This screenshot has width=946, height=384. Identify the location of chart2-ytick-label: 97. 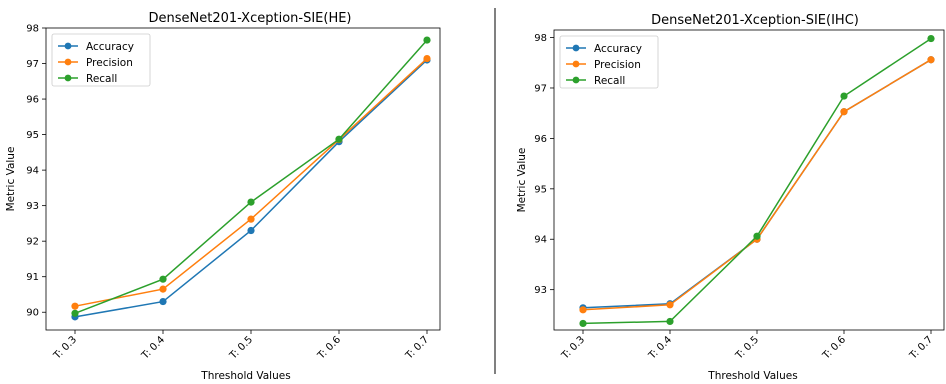
(540, 88).